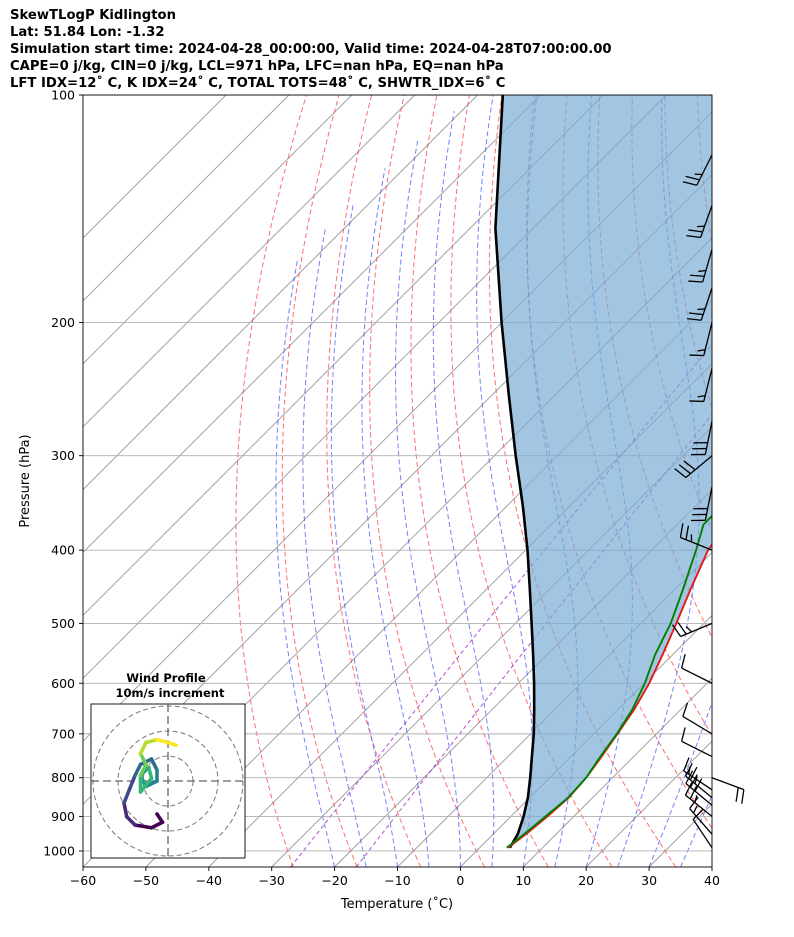 This screenshot has height=937, width=794. I want to click on y-tick-label: 200, so click(63, 322).